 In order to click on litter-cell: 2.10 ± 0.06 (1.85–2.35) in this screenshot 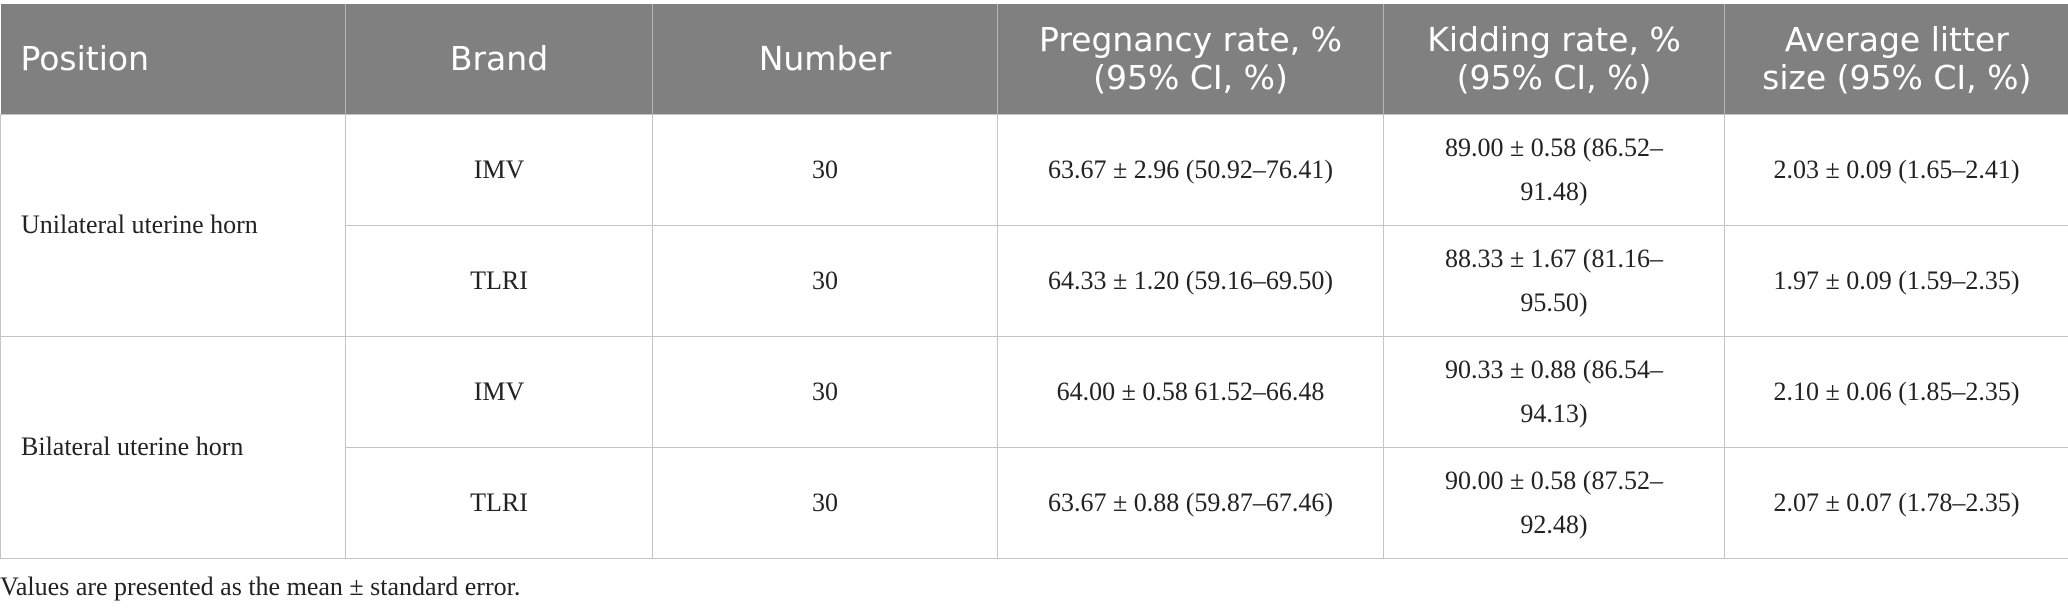, I will do `click(1896, 391)`.